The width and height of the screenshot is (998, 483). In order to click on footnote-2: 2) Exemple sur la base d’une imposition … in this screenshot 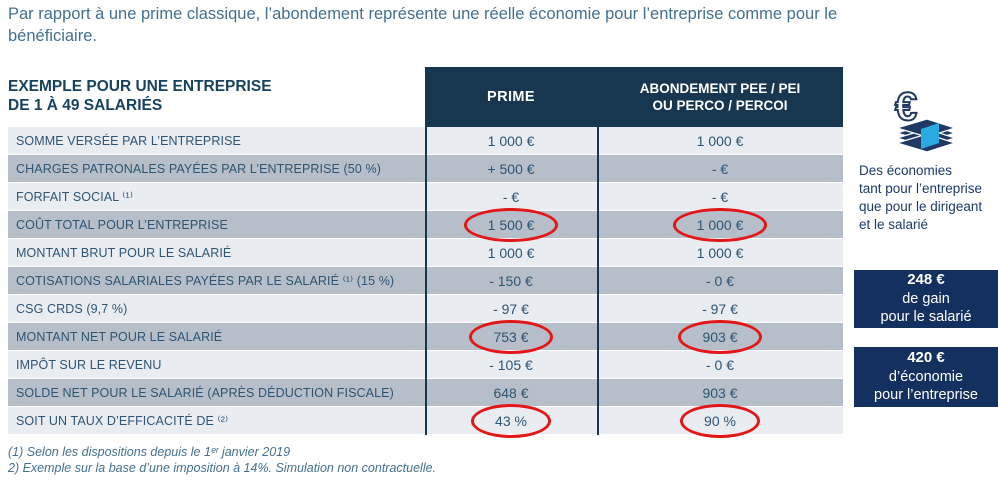, I will do `click(222, 468)`.